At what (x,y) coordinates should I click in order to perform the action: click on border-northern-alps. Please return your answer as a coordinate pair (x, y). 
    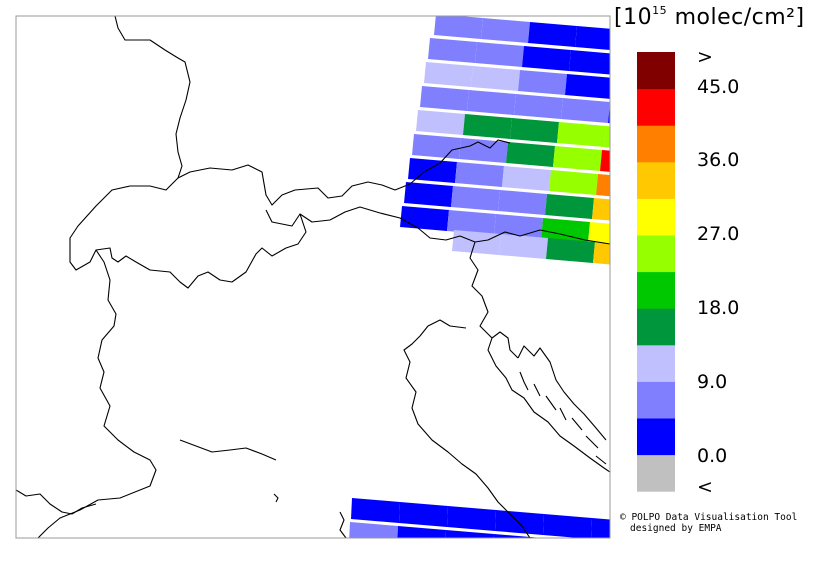
    Looking at the image, I should click on (344, 172).